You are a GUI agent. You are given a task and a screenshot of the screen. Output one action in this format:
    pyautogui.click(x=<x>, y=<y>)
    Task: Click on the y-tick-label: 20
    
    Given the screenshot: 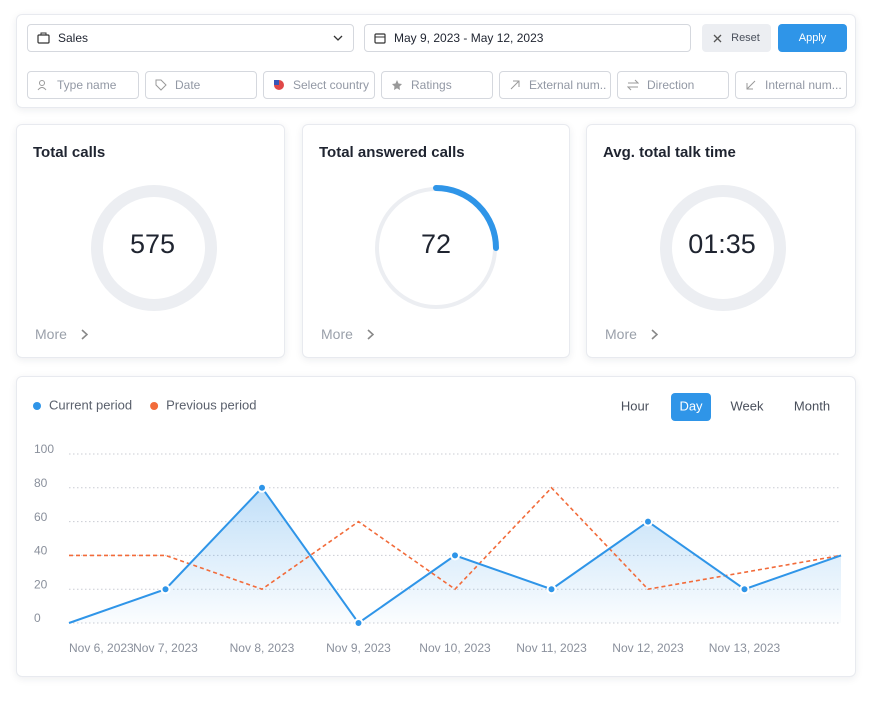 What is the action you would take?
    pyautogui.click(x=41, y=584)
    